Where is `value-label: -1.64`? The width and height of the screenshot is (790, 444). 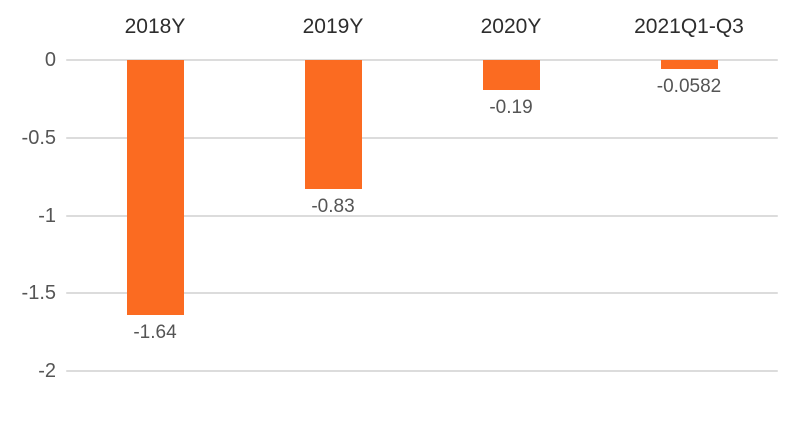 value-label: -1.64 is located at coordinates (155, 332).